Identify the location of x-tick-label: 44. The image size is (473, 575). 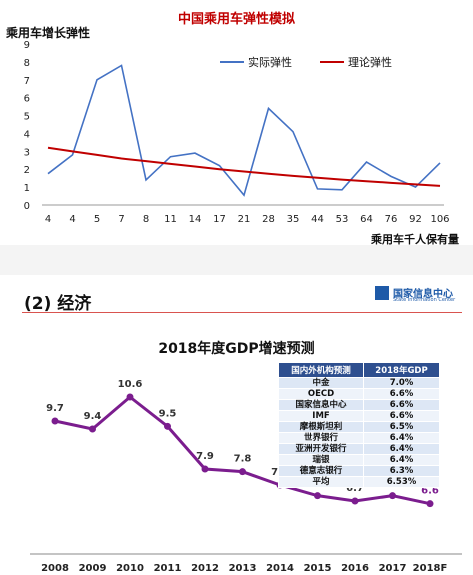
(317, 219).